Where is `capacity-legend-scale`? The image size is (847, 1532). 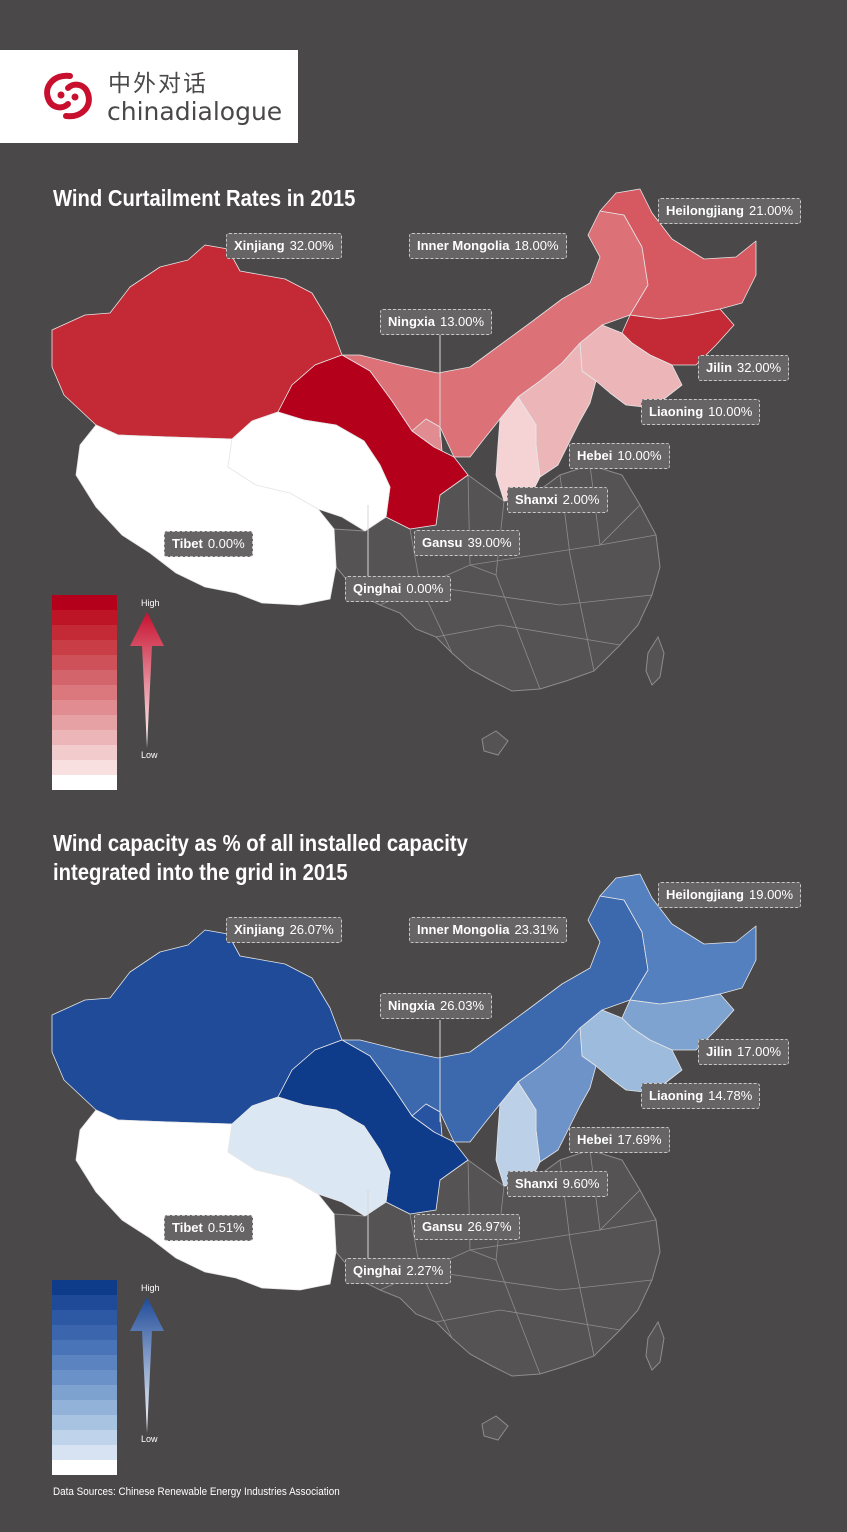 capacity-legend-scale is located at coordinates (84, 1377).